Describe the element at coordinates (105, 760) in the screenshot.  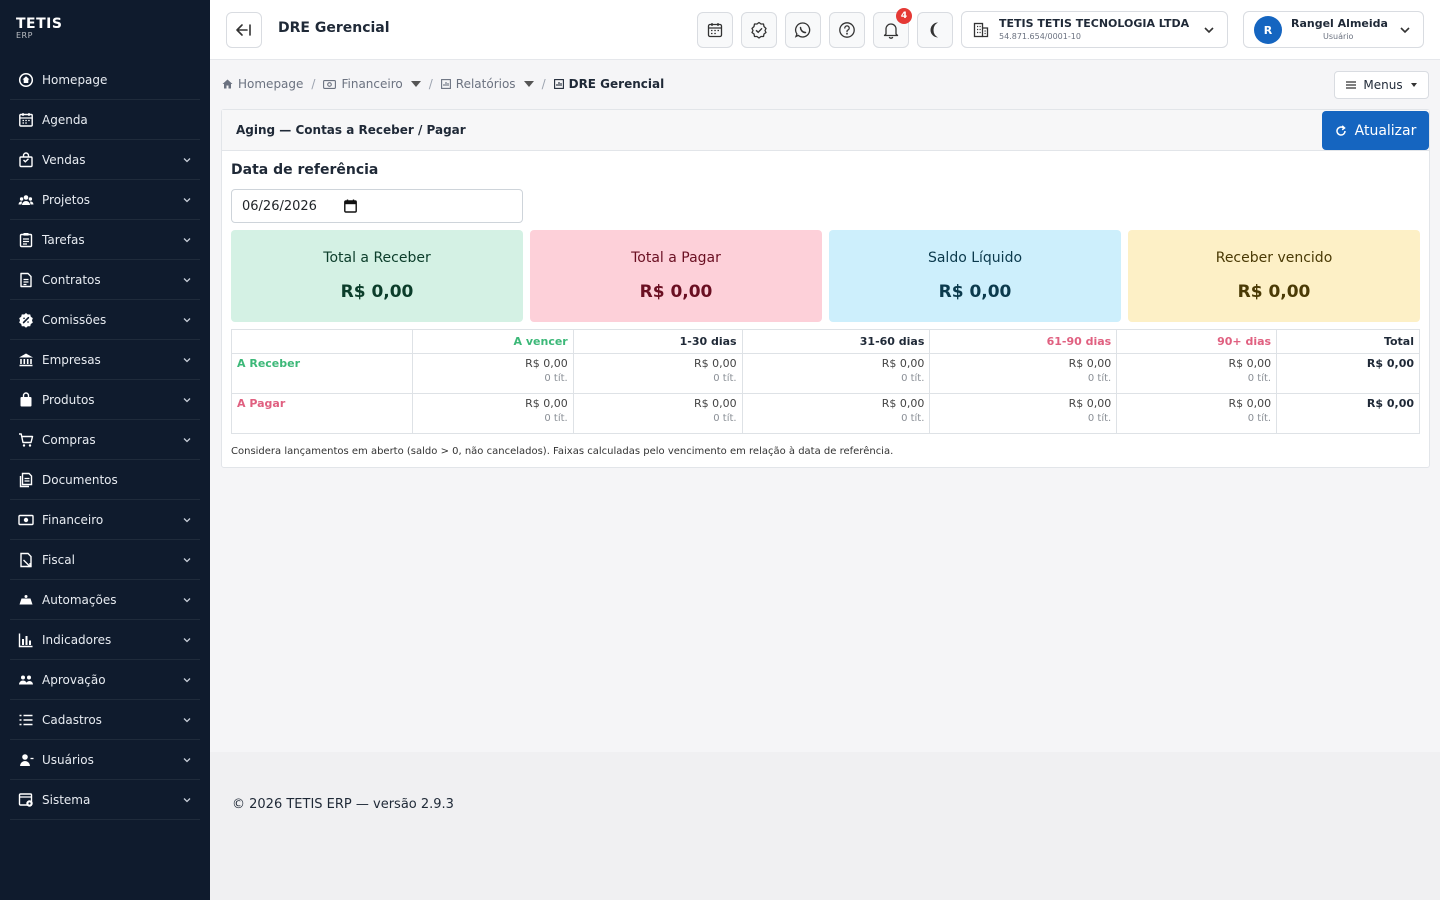
I see `sidebar-item-usuarios: Usuários` at that location.